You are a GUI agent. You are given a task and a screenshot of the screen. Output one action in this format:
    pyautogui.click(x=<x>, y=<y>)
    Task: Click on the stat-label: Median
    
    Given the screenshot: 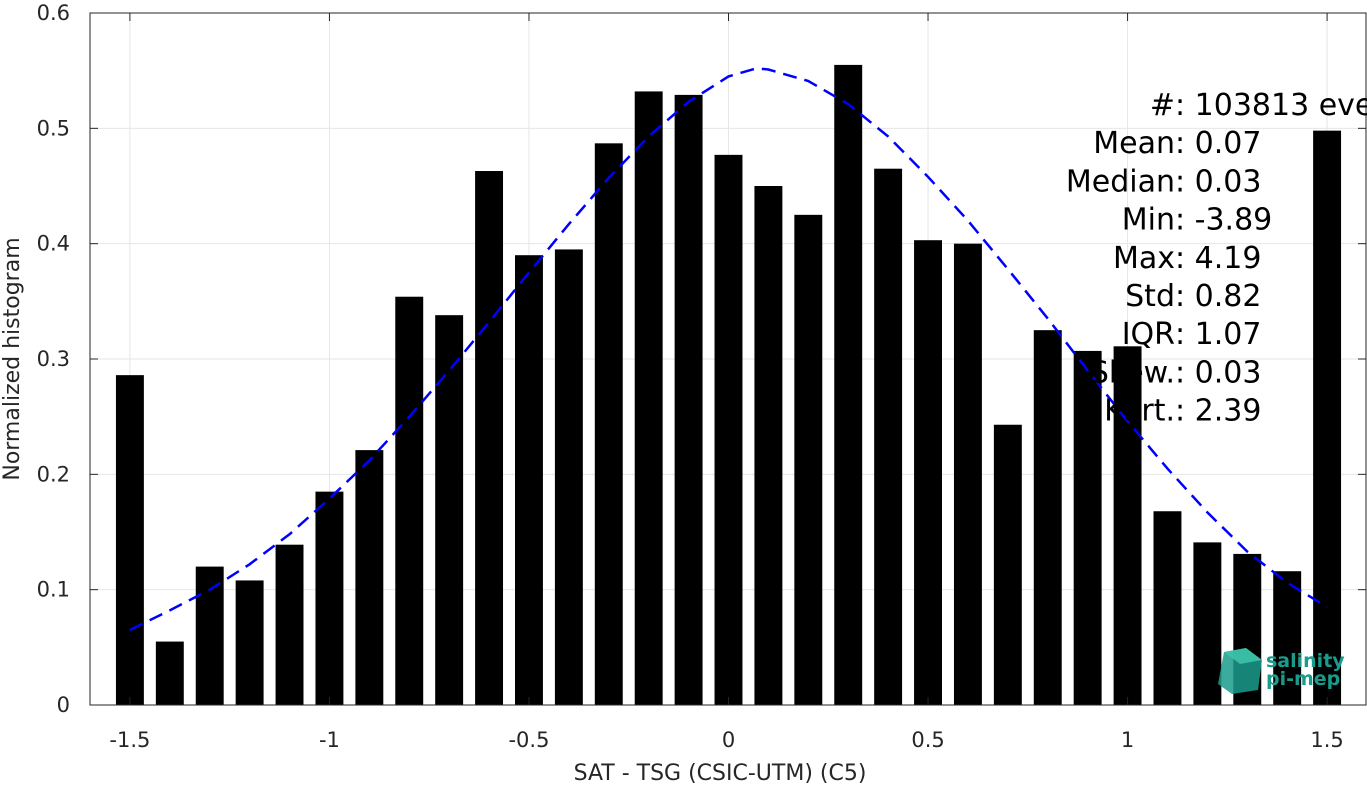 What is the action you would take?
    pyautogui.click(x=1120, y=181)
    